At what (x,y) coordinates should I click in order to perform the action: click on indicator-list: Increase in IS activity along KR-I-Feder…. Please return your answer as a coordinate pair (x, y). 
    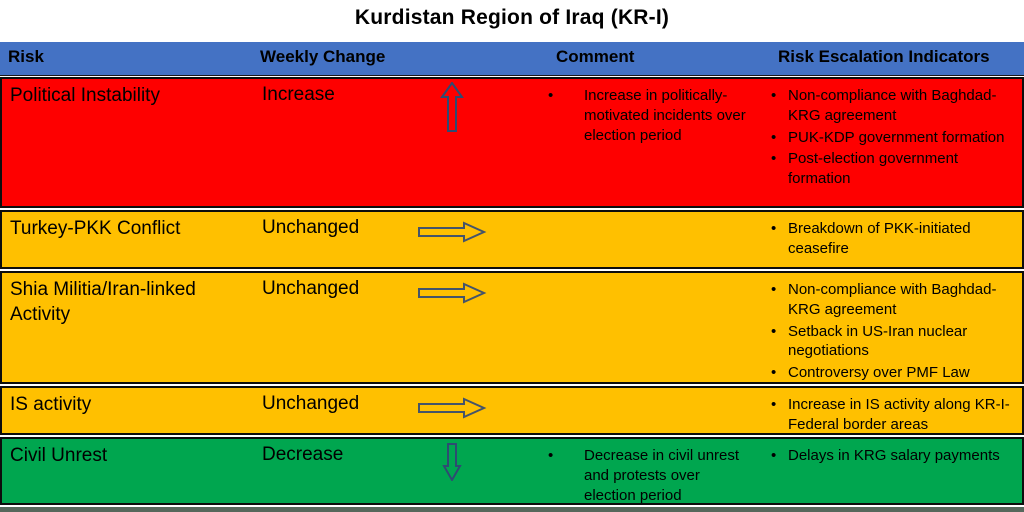
    Looking at the image, I should click on (892, 416).